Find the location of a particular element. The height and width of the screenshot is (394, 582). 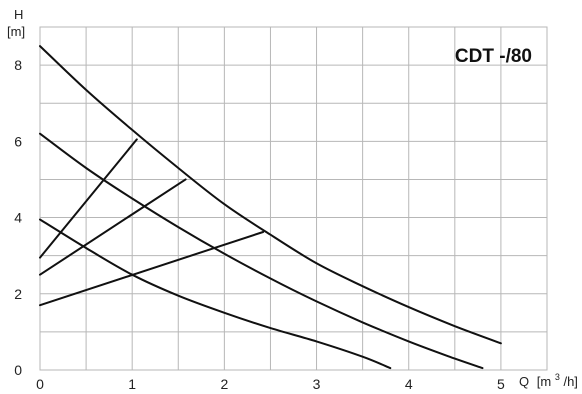

x-tick-labels: 0 1 2 3 4 5 is located at coordinates (270, 384).